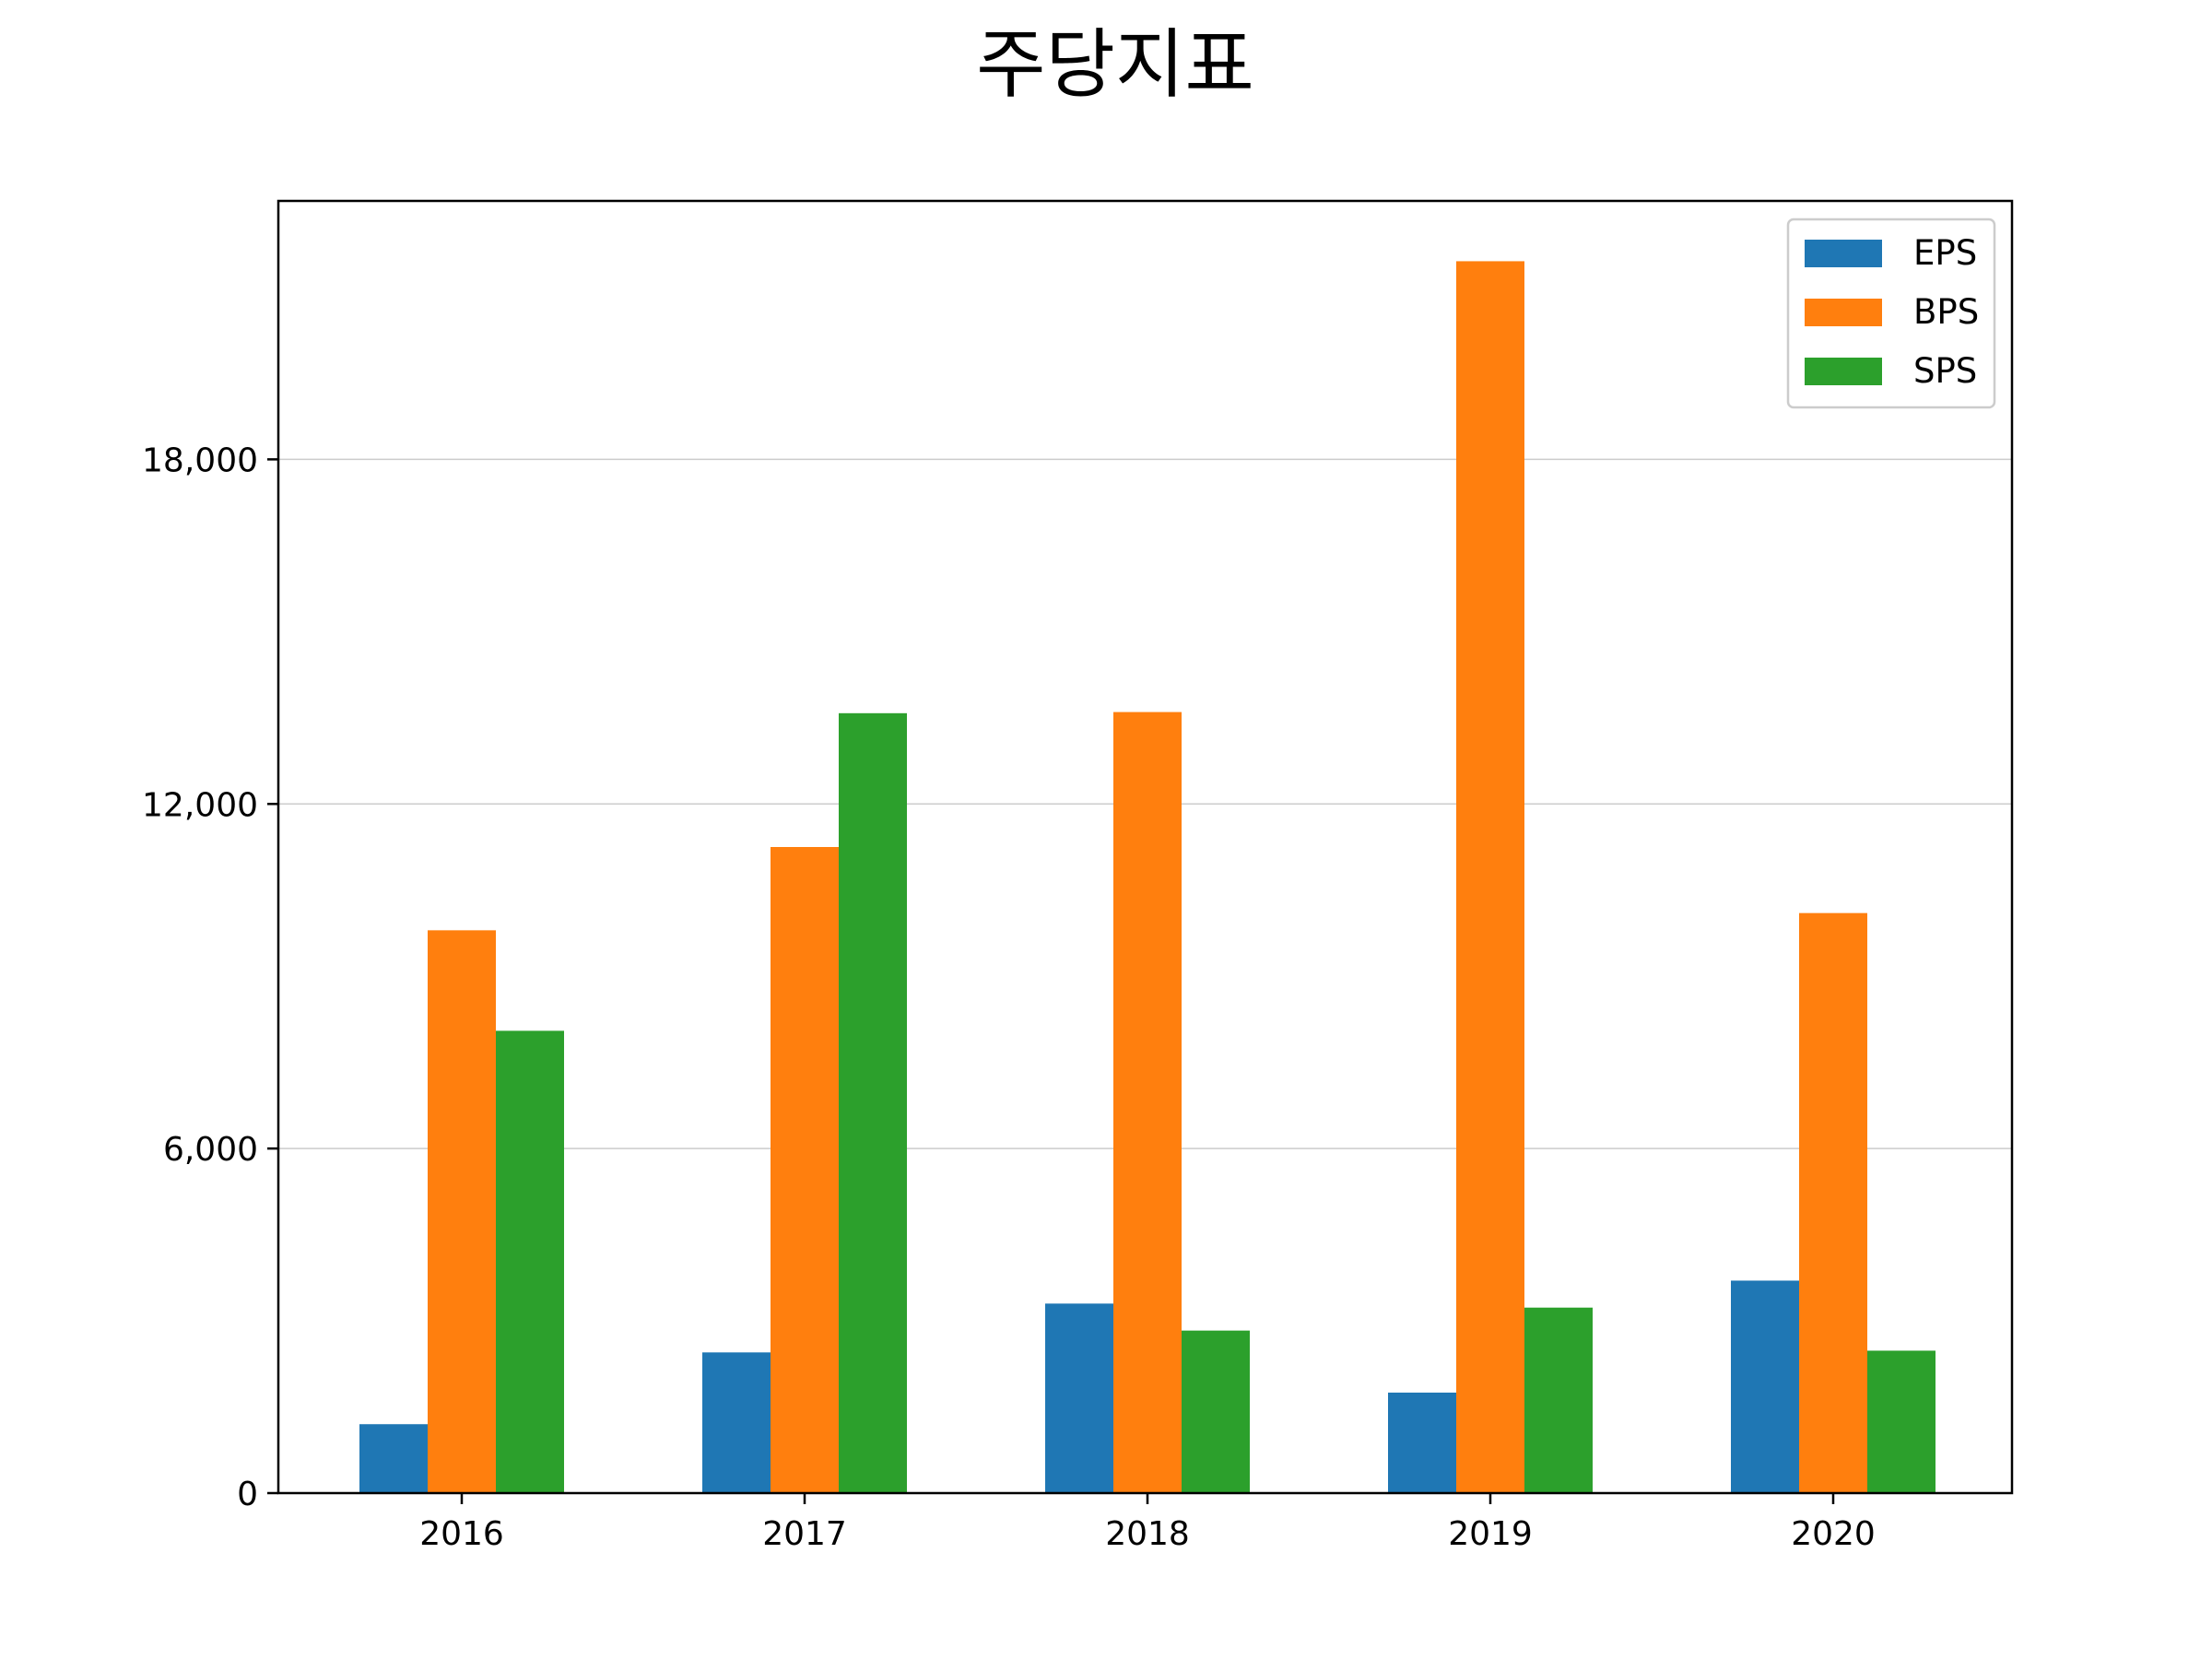 This screenshot has height=1659, width=2212. Describe the element at coordinates (530, 1261) in the screenshot. I see `bar-sps-2016` at that location.